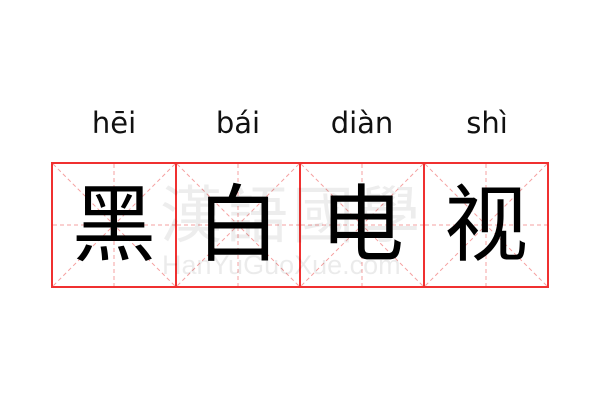  Describe the element at coordinates (281, 265) in the screenshot. I see `watermark-latin: HanYuGuoXue.com` at that location.